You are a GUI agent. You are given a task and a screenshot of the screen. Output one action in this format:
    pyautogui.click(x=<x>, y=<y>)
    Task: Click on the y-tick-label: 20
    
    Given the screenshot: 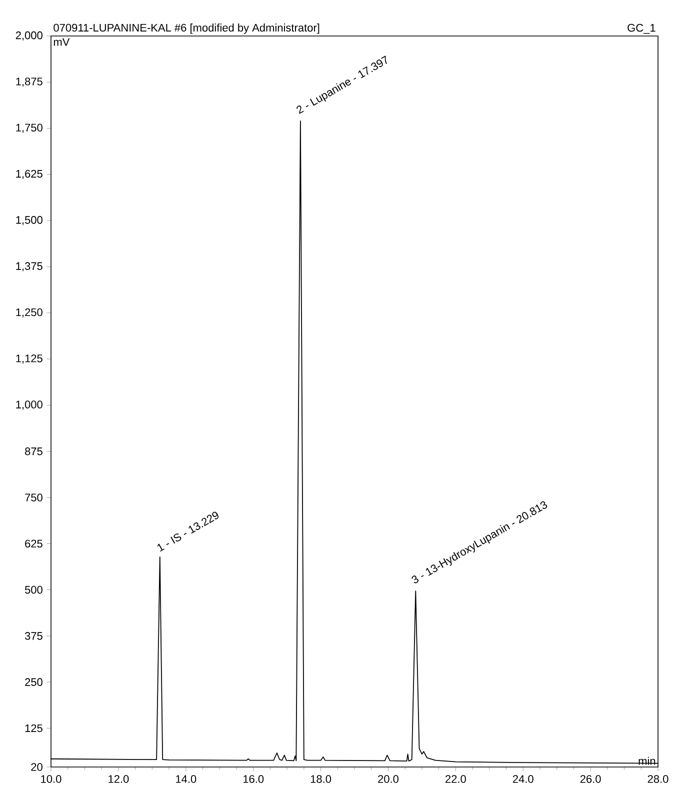 What is the action you would take?
    pyautogui.click(x=36, y=767)
    